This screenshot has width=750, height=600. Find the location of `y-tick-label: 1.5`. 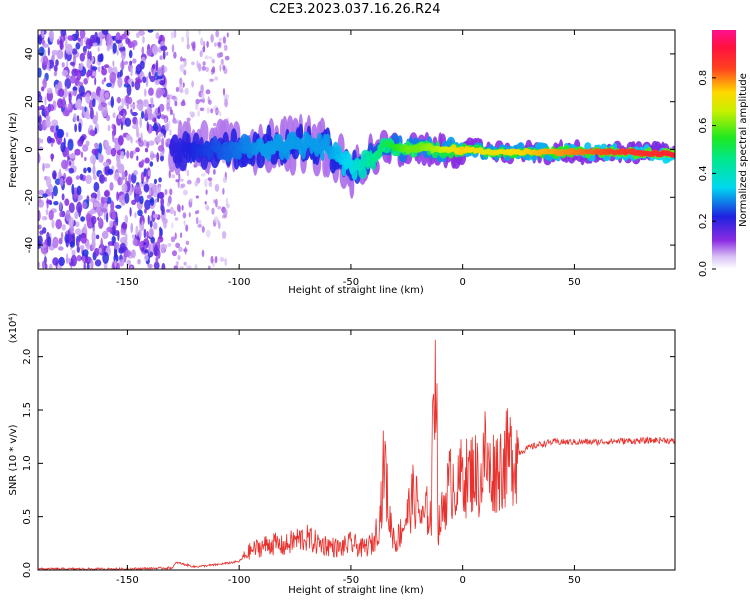

y-tick-label: 1.5 is located at coordinates (27, 410).